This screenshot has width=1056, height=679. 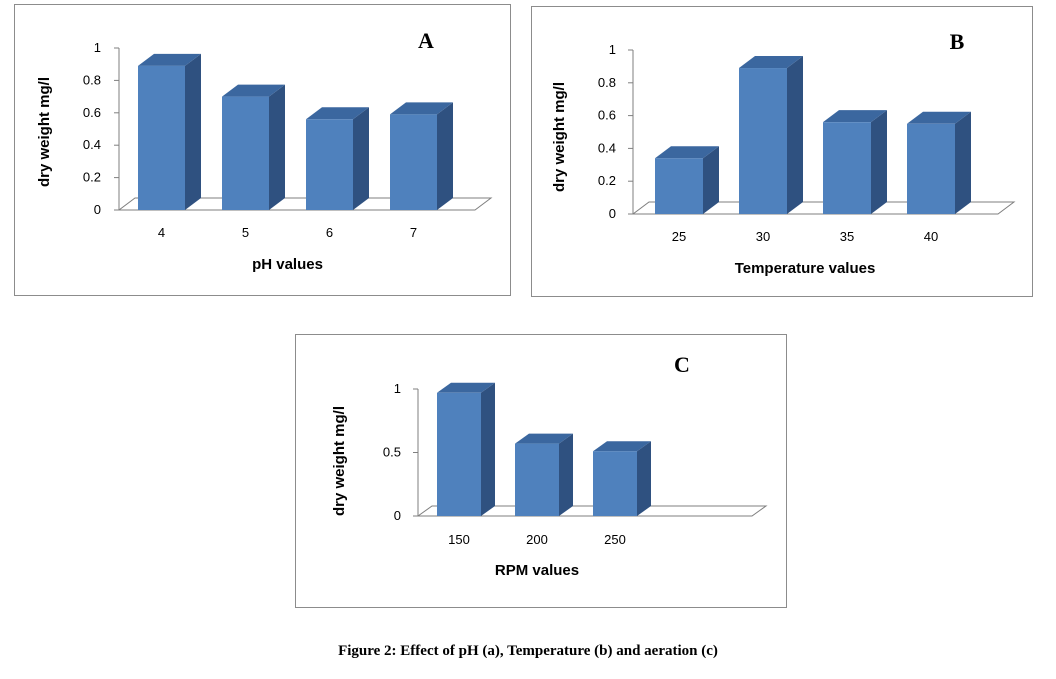 I want to click on y-tick-label-b: 0.6, so click(x=607, y=115).